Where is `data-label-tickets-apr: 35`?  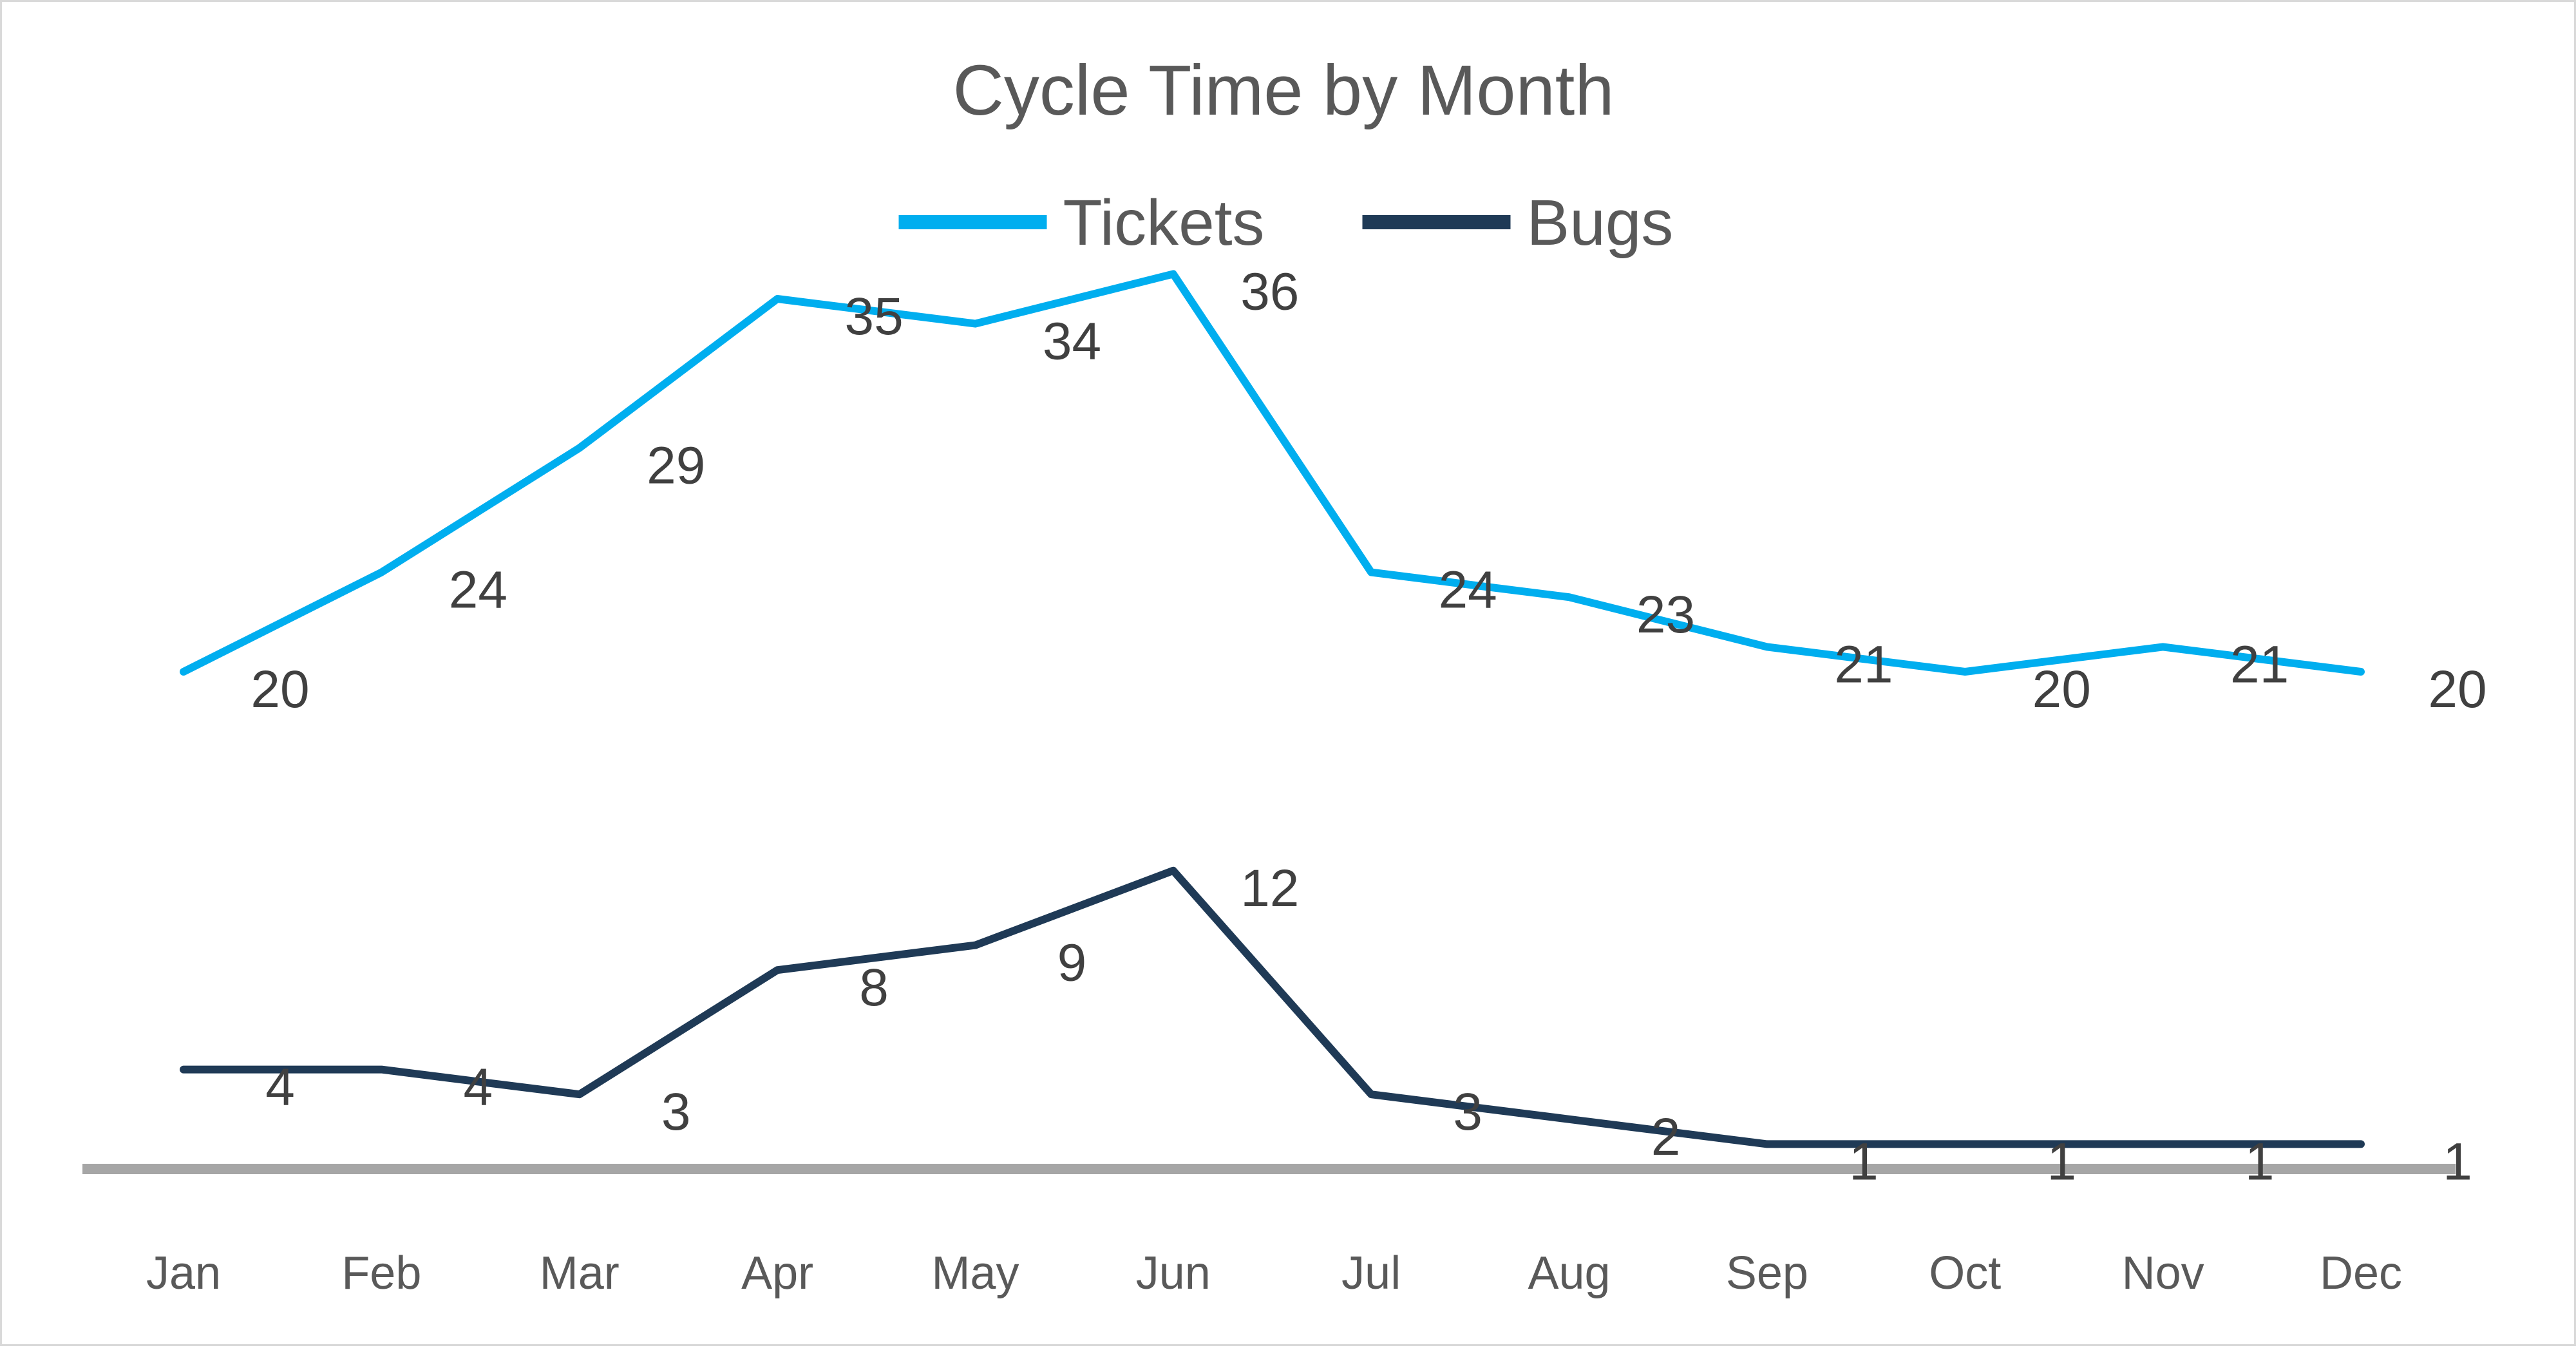 data-label-tickets-apr: 35 is located at coordinates (874, 316).